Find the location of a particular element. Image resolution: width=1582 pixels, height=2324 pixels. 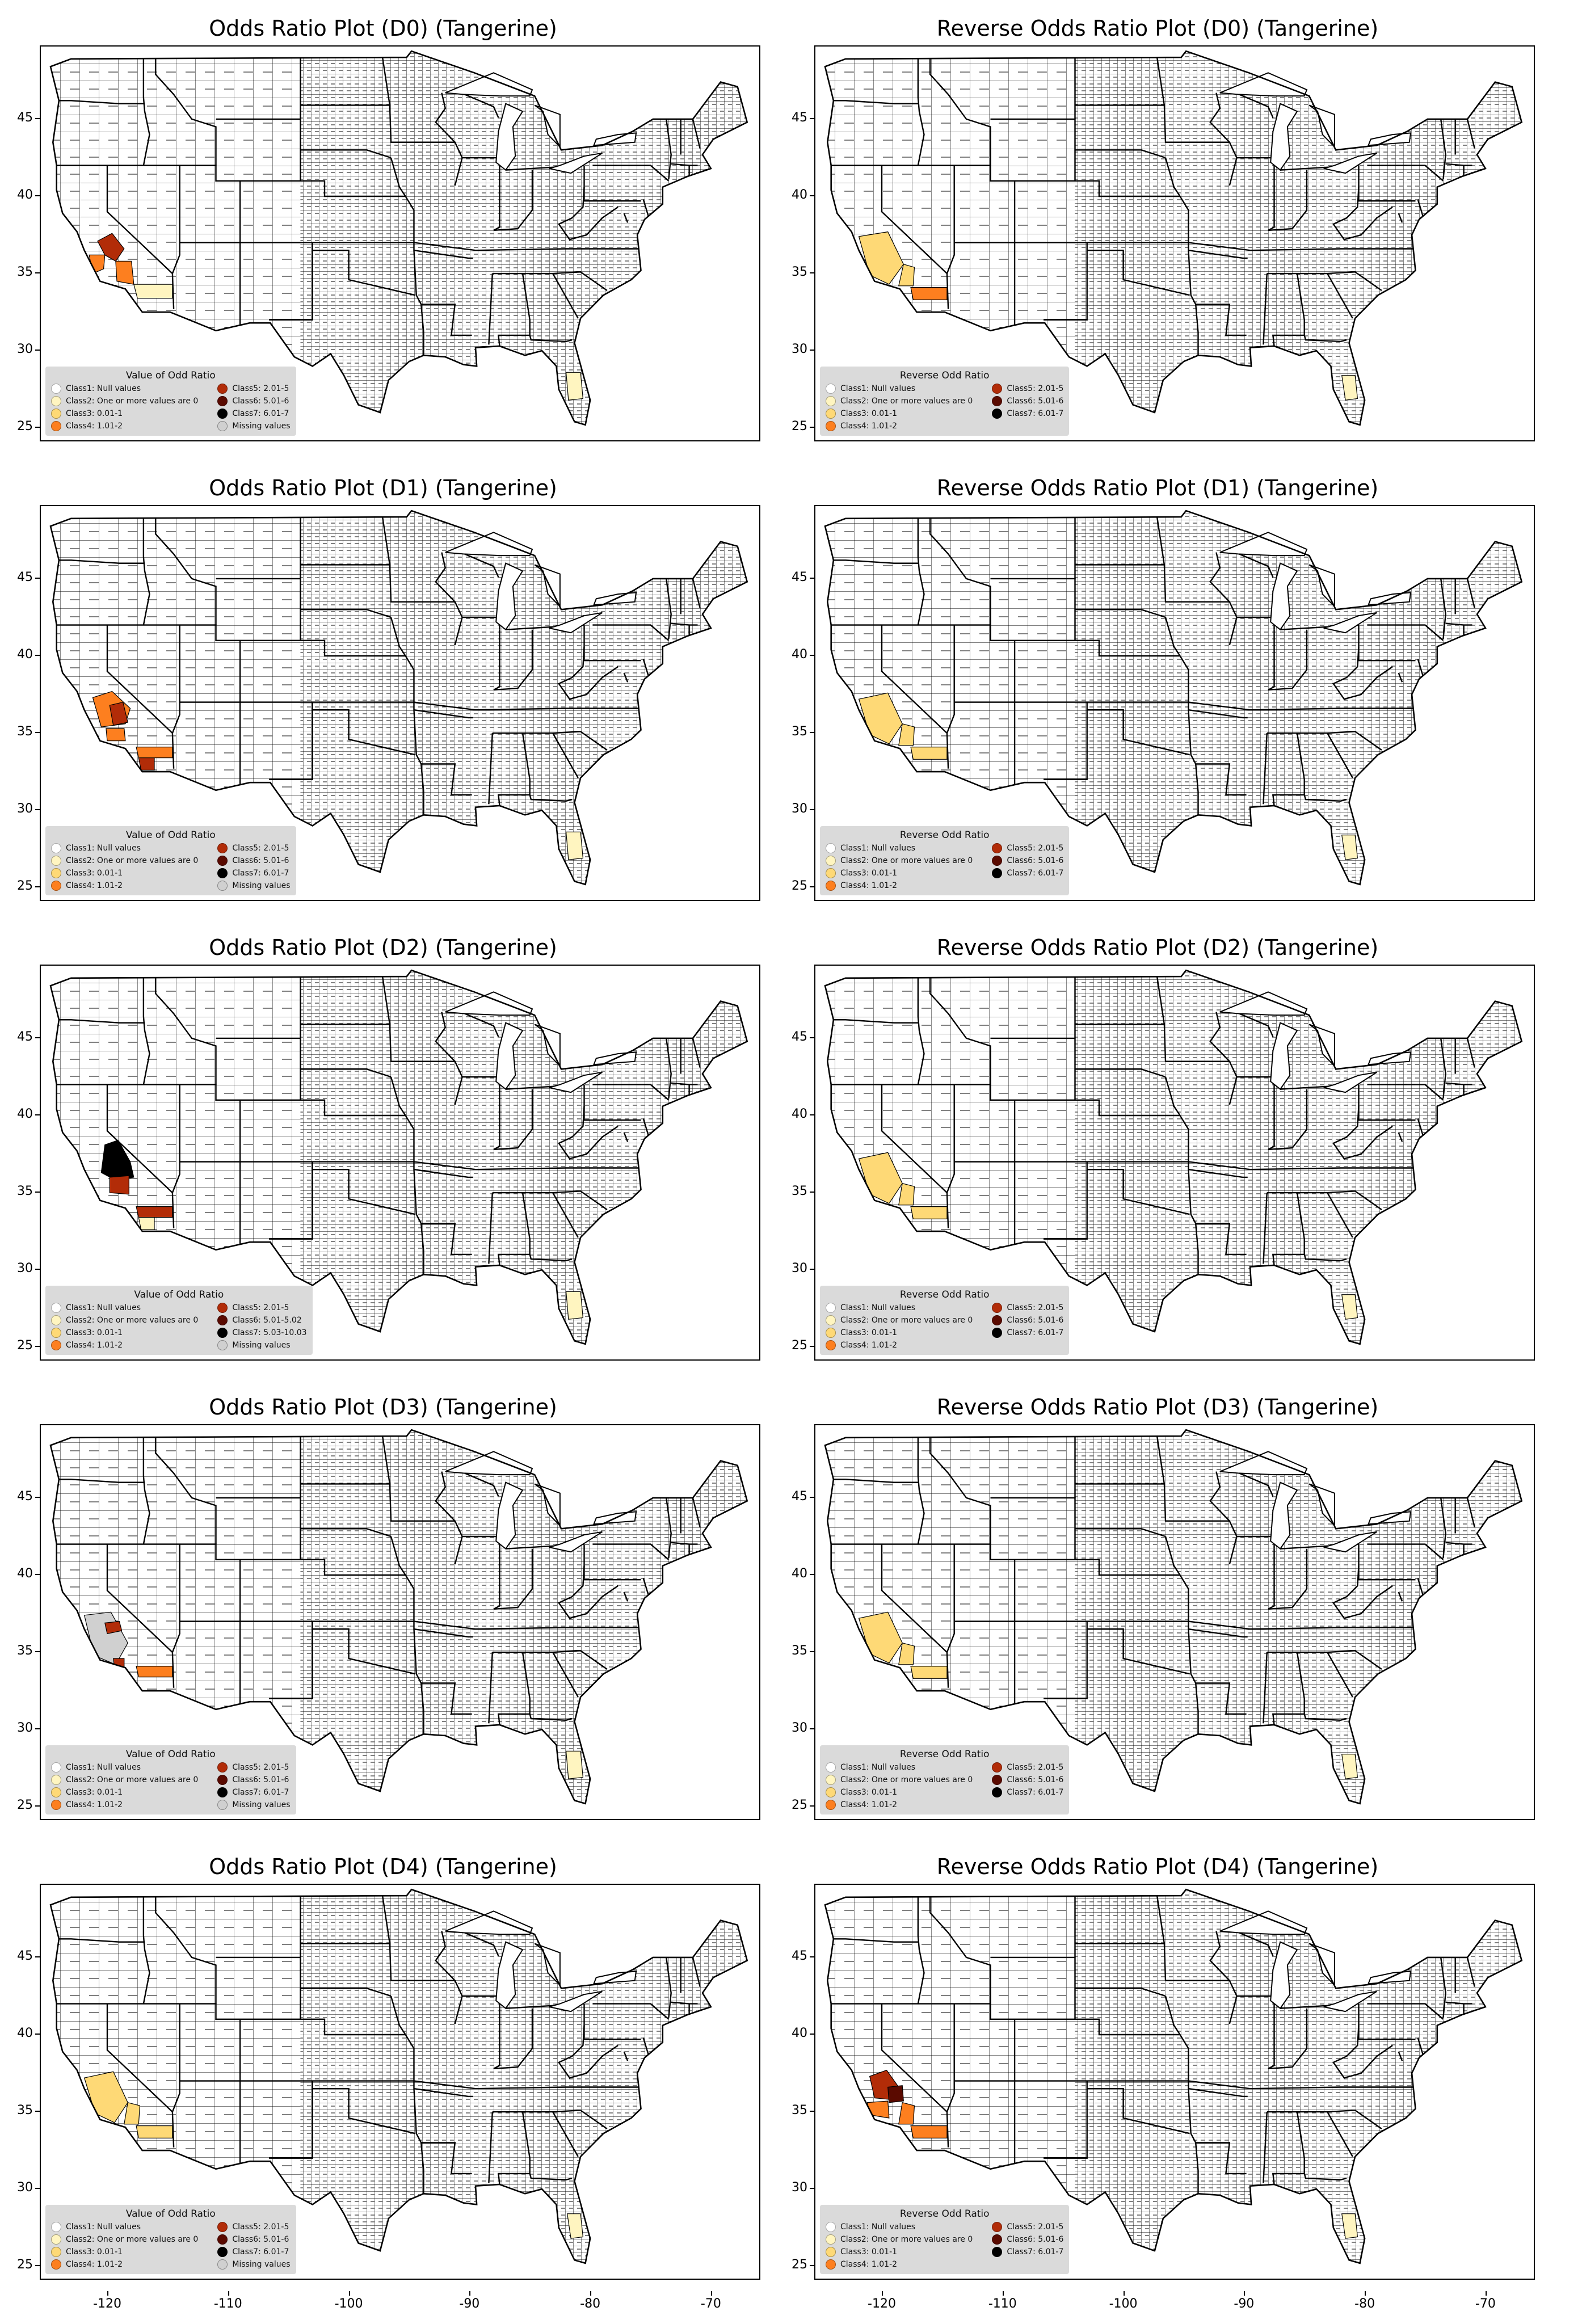

legend-item: Class2: One or more values are 0 is located at coordinates (124, 401).